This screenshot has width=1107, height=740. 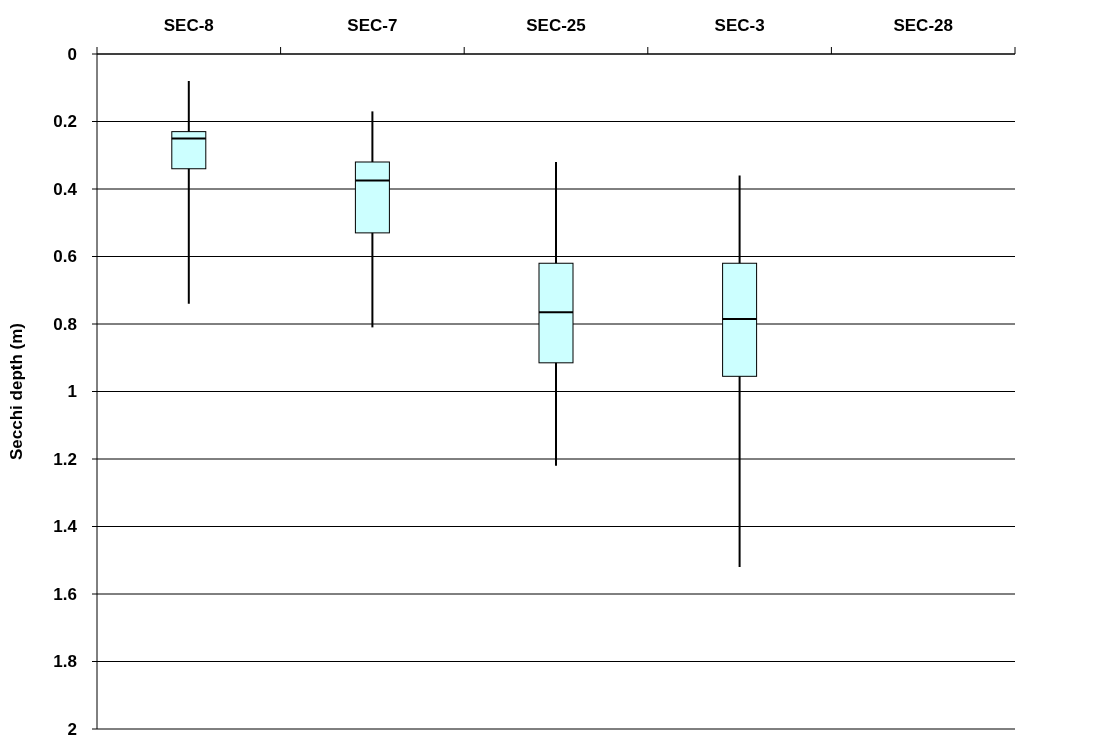 I want to click on y-tick-label: 1.4, so click(x=65, y=527).